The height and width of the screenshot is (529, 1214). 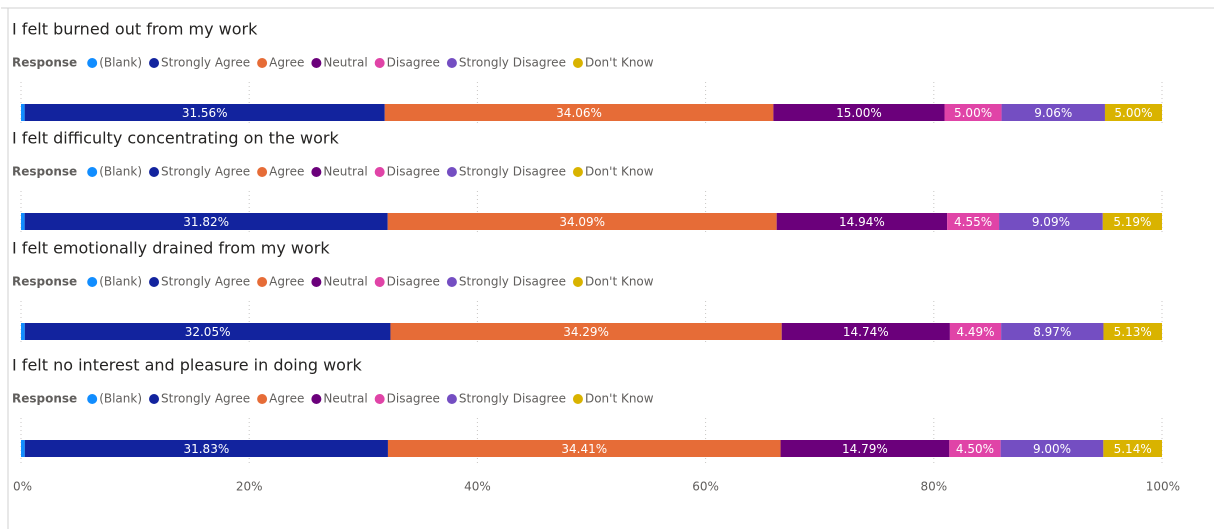 I want to click on chart-title: I felt emotionally drained from my work, so click(x=171, y=248).